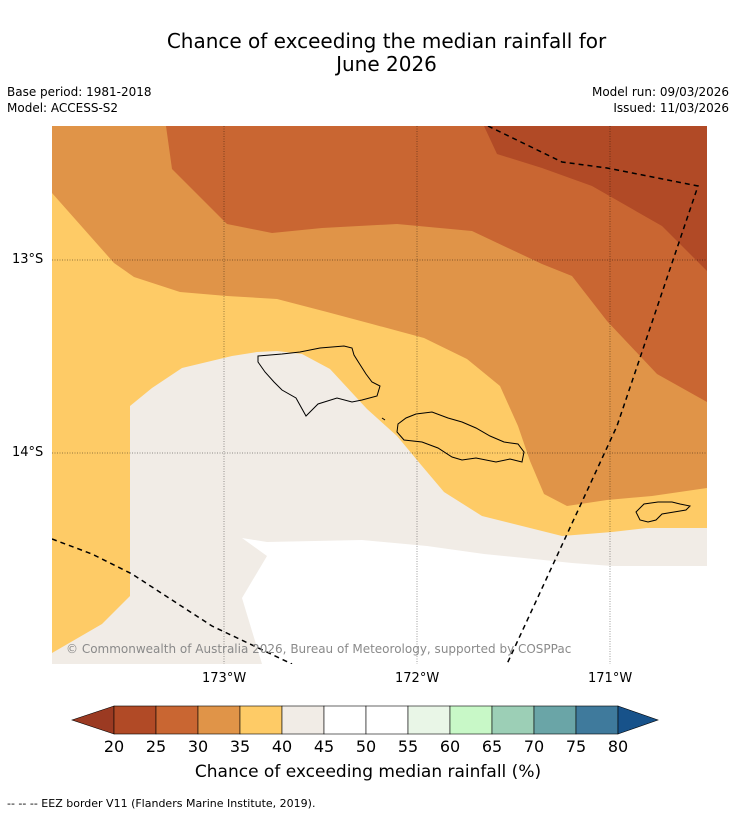 This screenshot has height=816, width=736. I want to click on lon-label-171w: 171°W, so click(610, 678).